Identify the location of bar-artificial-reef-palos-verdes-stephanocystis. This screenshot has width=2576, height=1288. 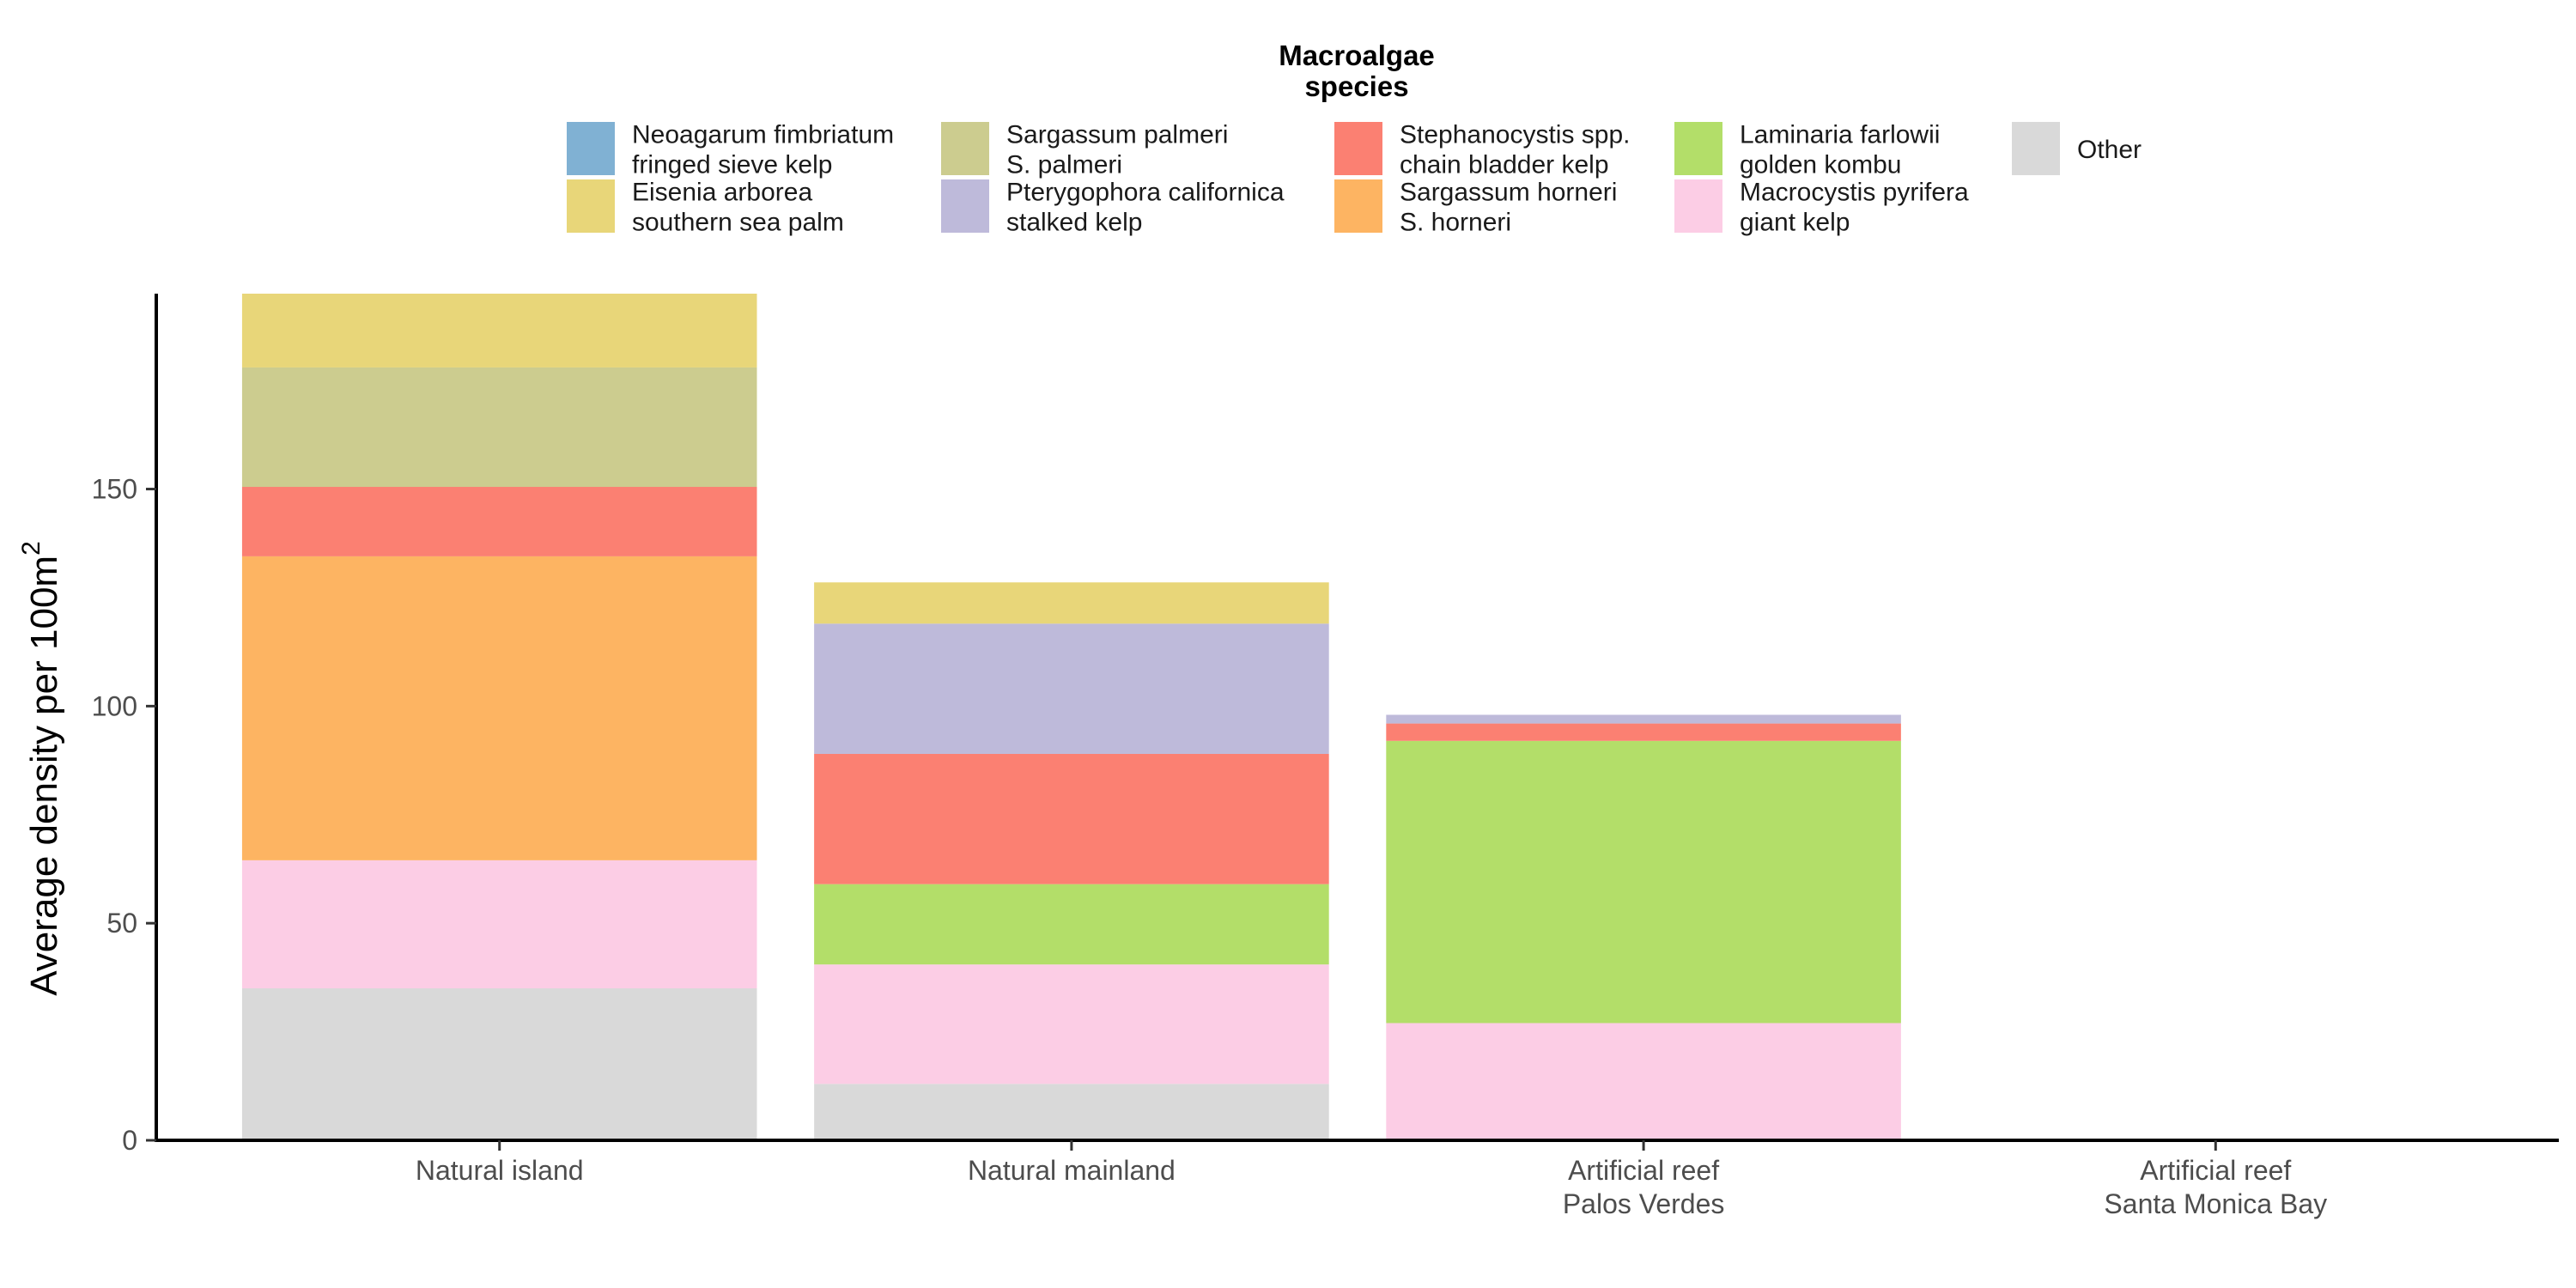
(1643, 732).